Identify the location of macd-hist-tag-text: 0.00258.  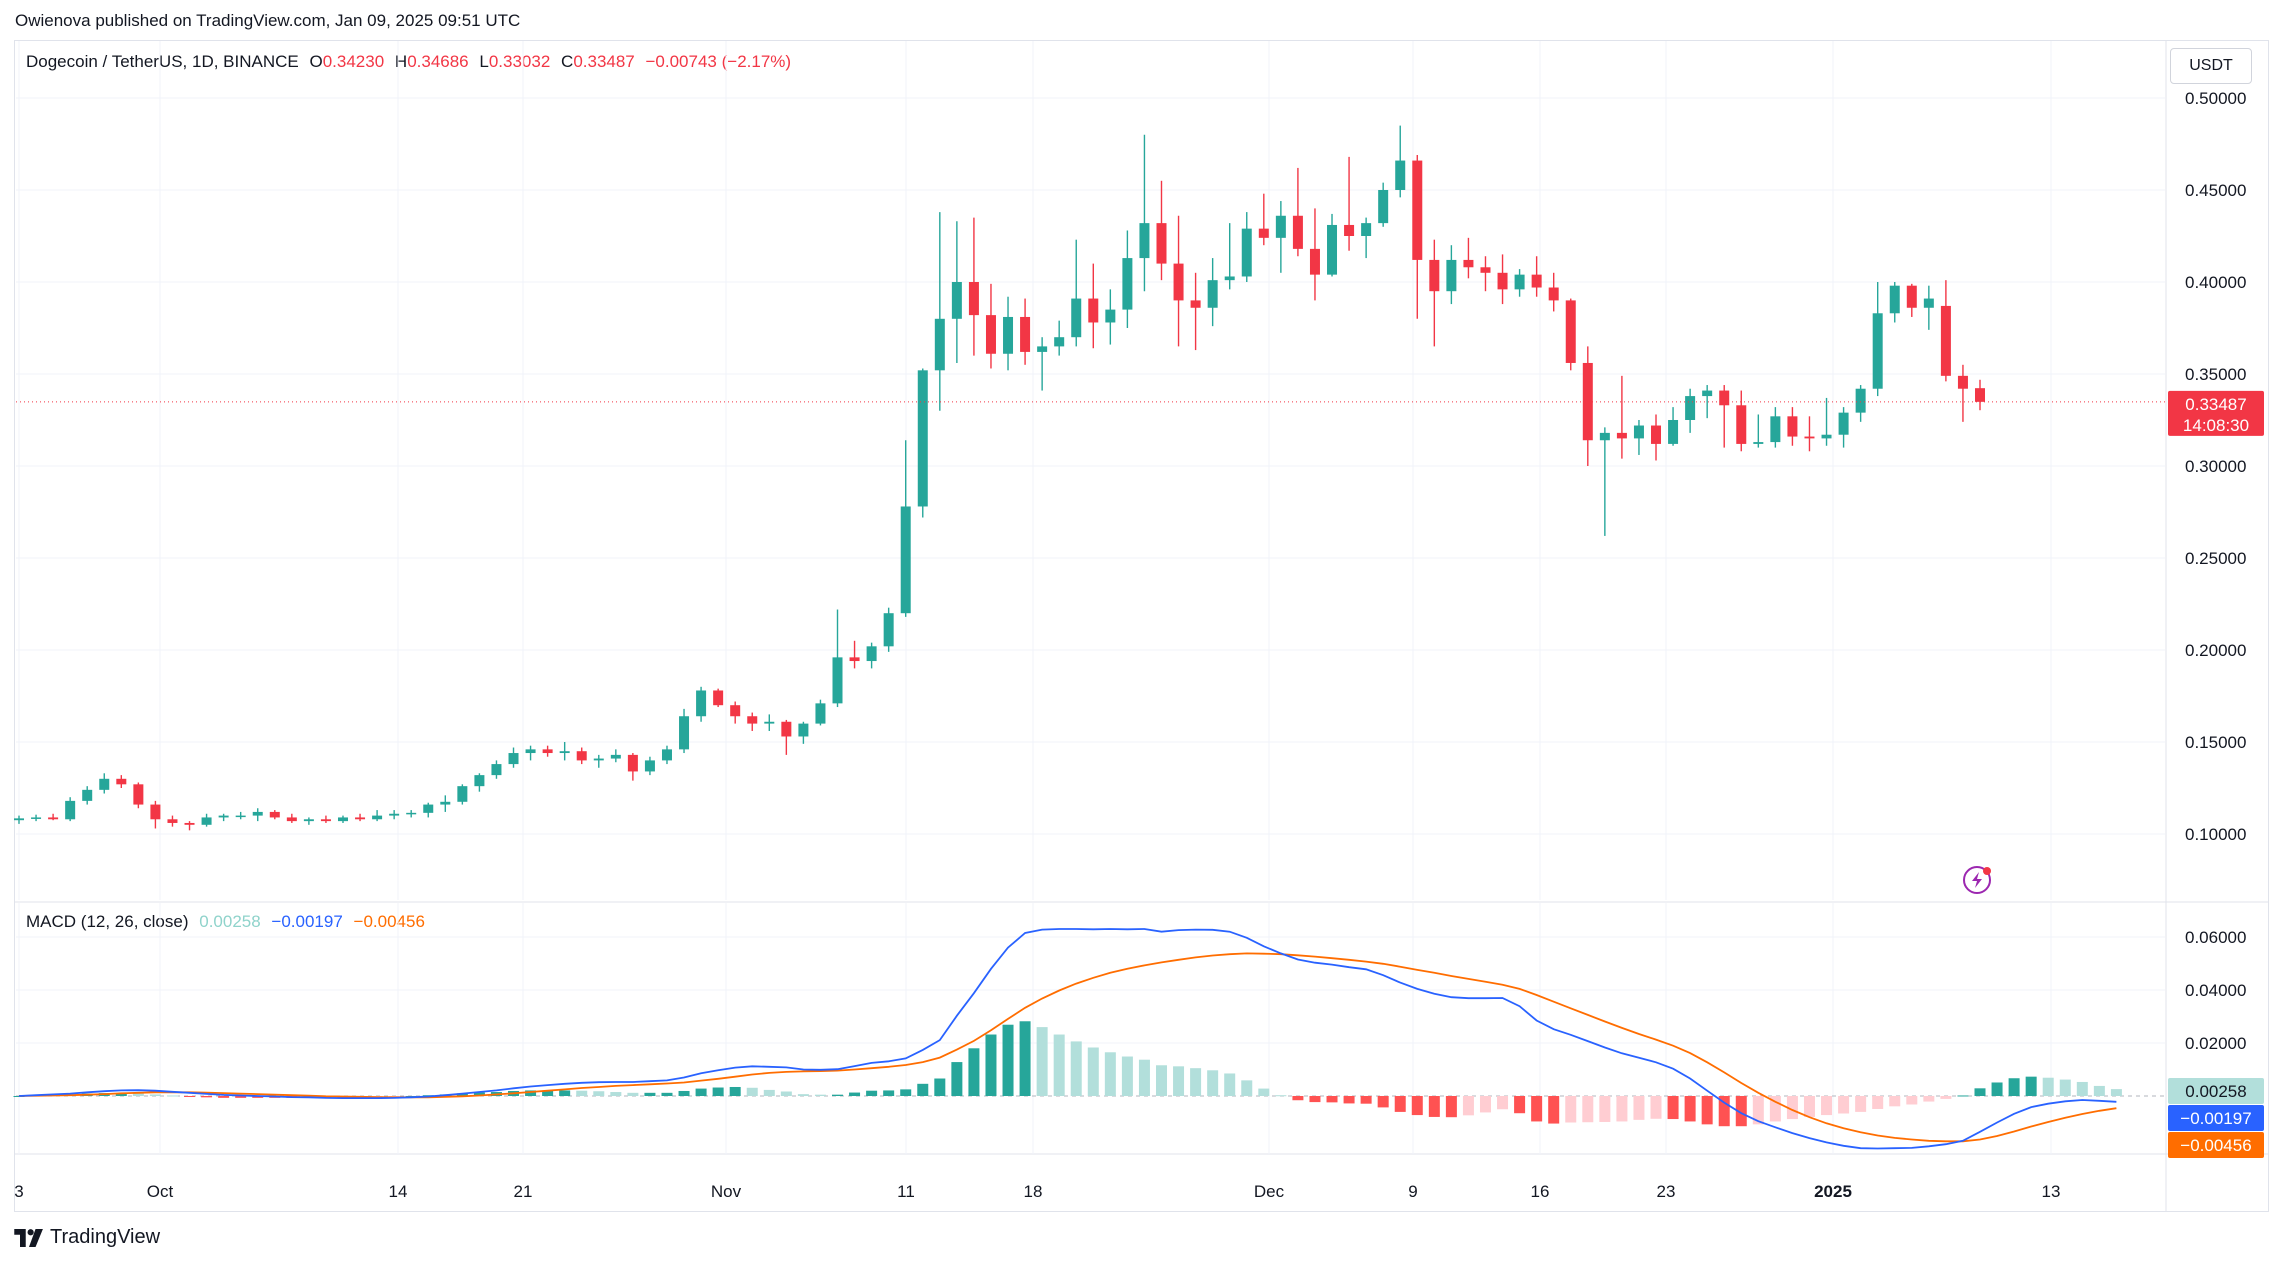
(2215, 1091).